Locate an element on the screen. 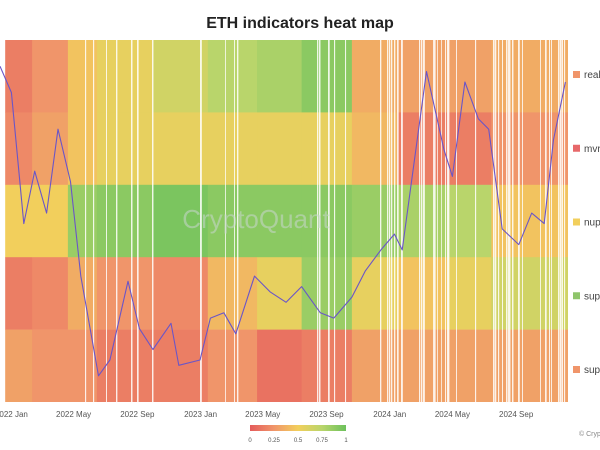 This screenshot has width=600, height=450. colorbar-tick-label: 1 is located at coordinates (346, 441).